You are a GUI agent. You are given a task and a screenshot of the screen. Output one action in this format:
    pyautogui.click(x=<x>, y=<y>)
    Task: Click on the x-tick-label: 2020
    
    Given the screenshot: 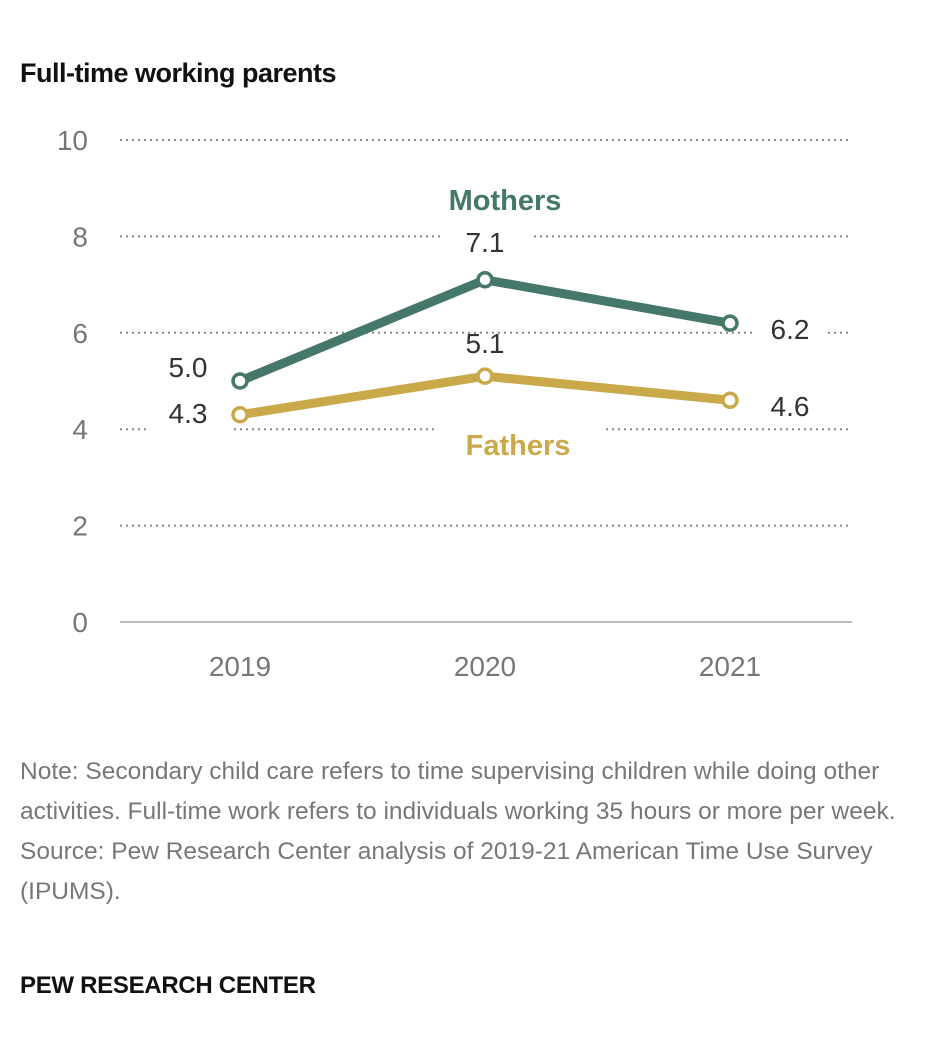 What is the action you would take?
    pyautogui.click(x=485, y=666)
    